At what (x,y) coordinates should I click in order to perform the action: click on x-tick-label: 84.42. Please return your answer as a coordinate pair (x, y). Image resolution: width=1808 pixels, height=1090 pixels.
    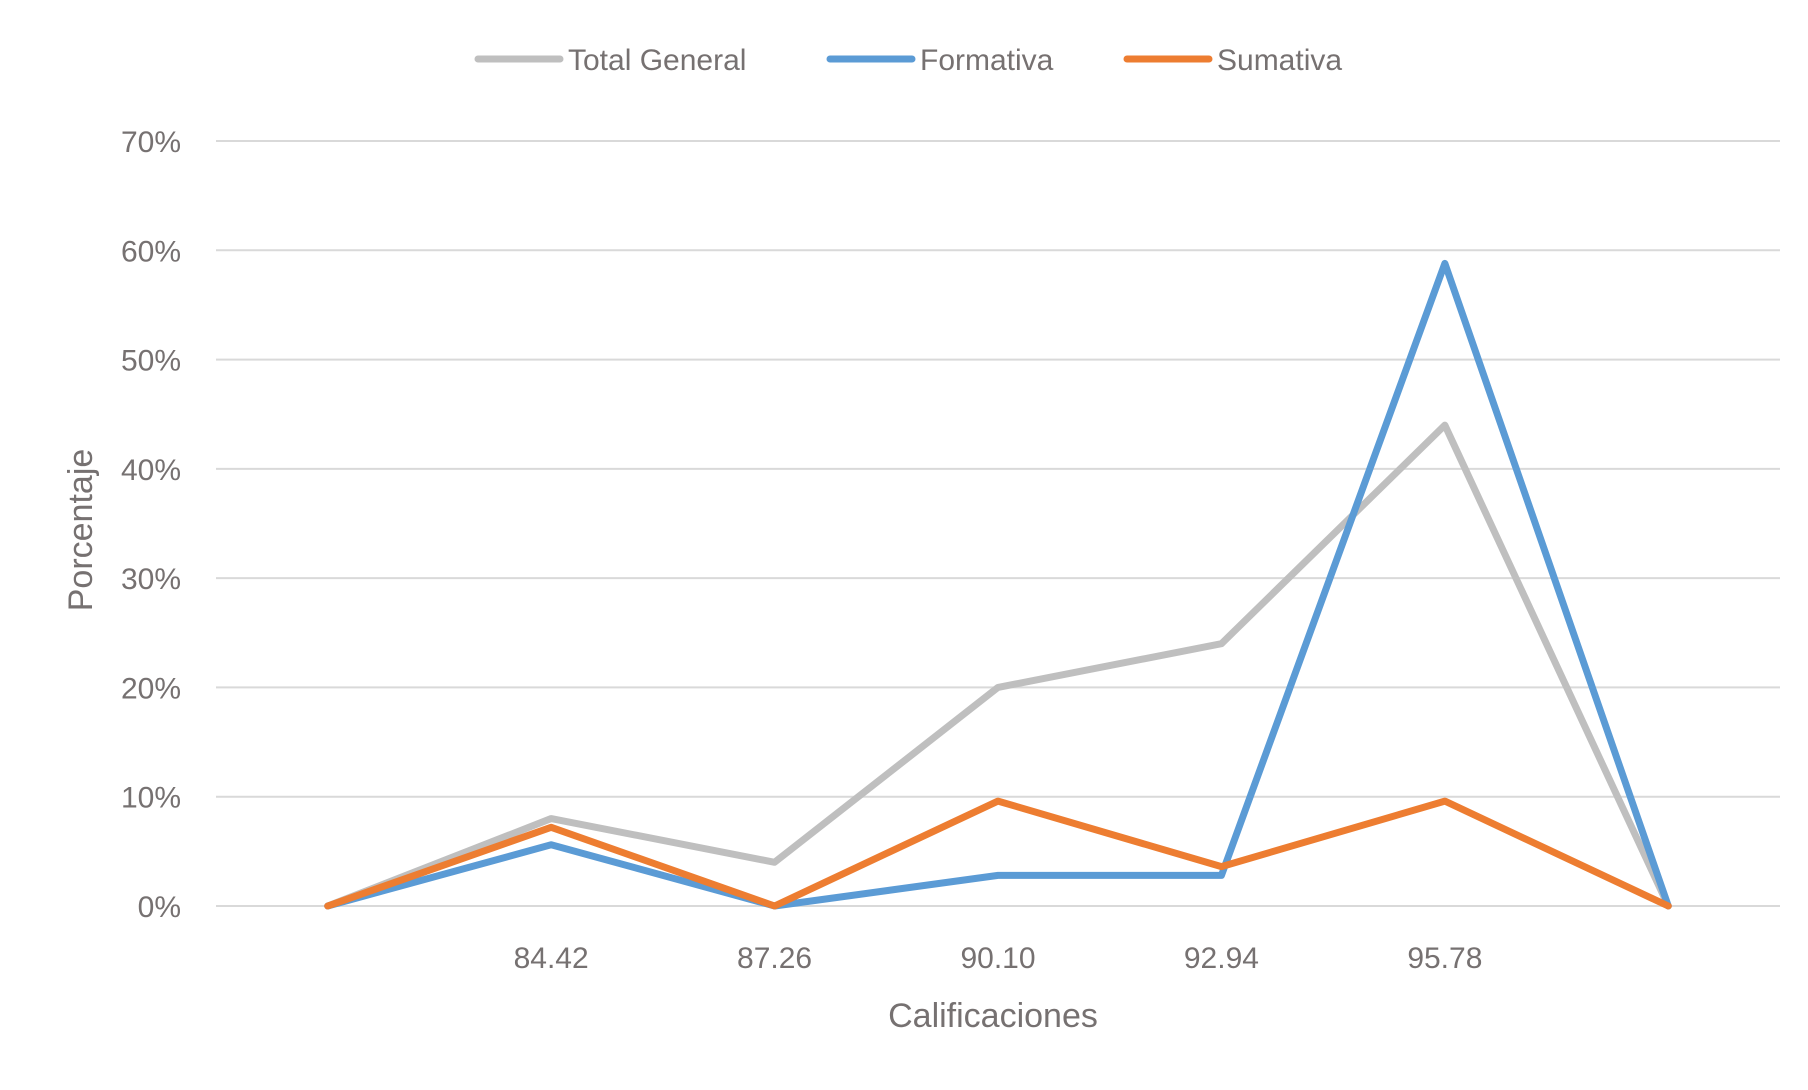
    Looking at the image, I should click on (551, 958).